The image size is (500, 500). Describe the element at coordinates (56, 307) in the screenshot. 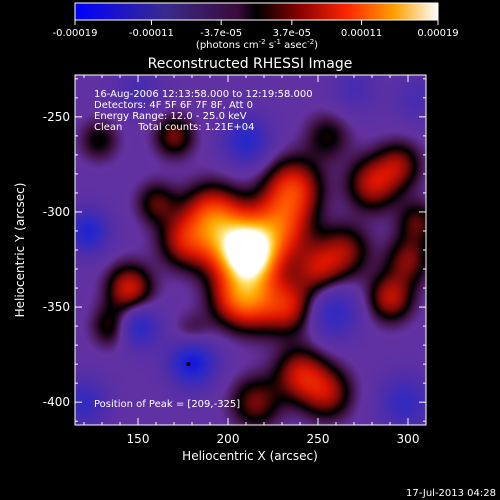

I see `y-tick-label: -350` at that location.